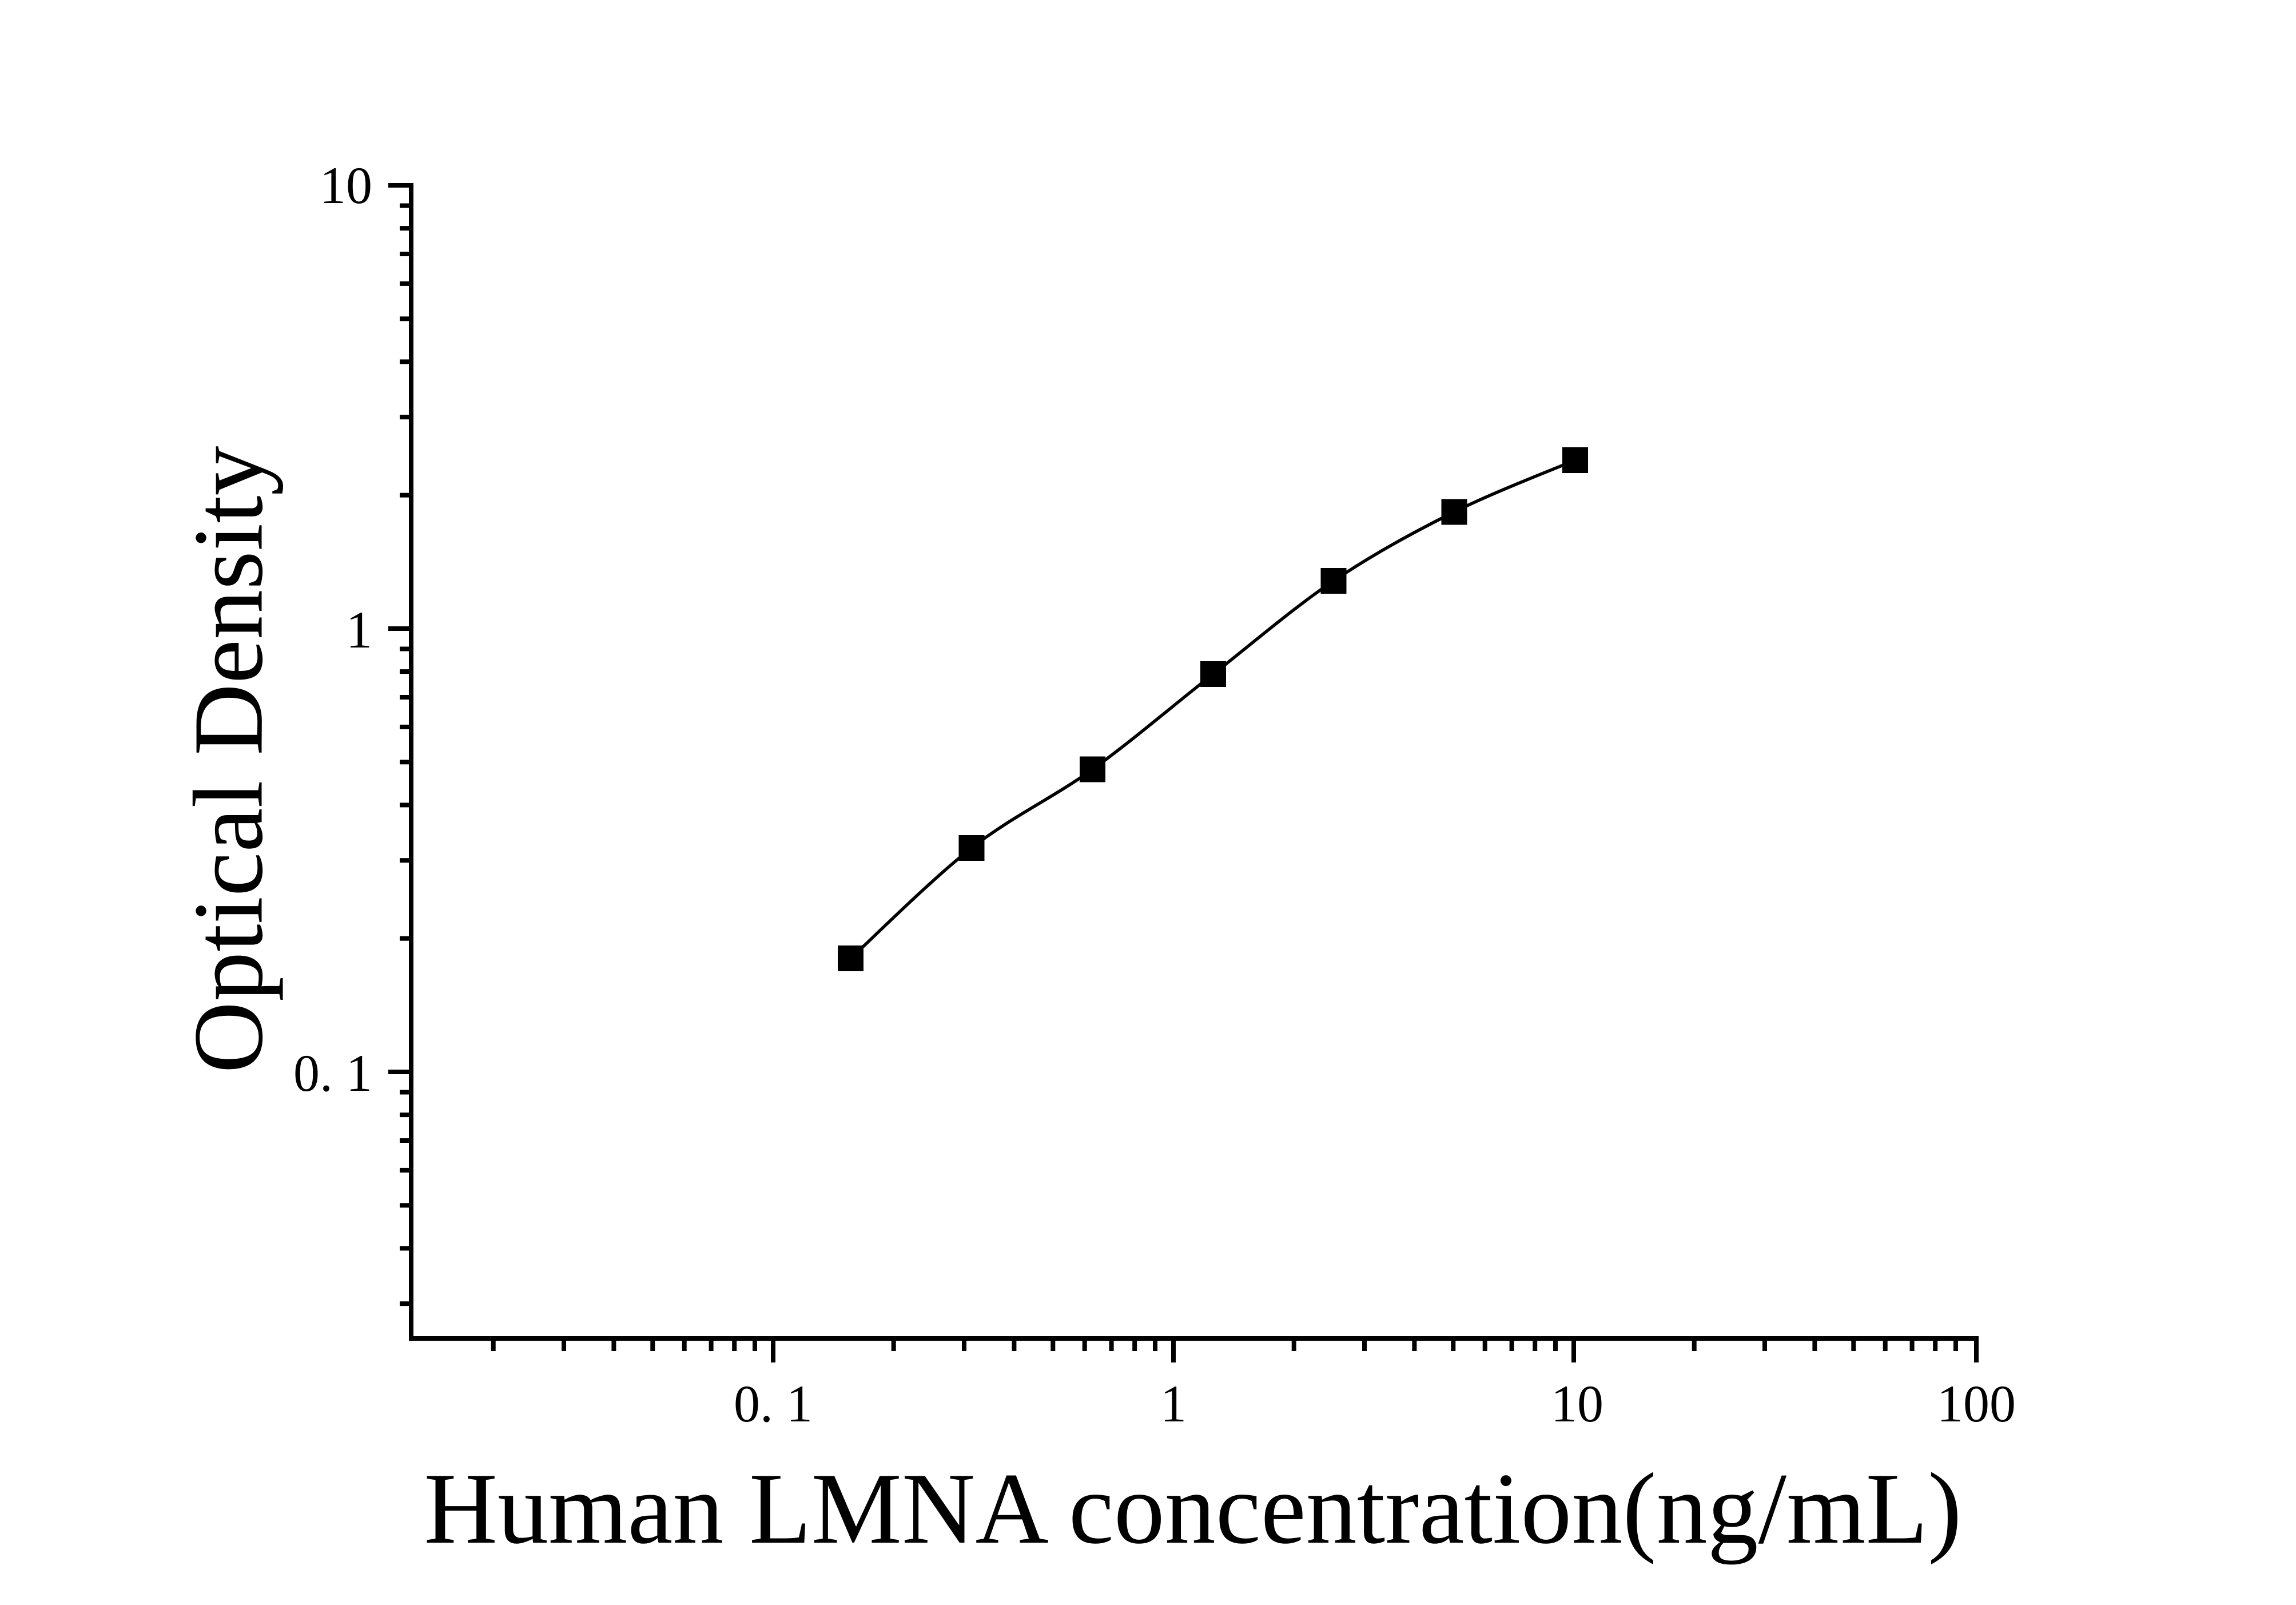 This screenshot has width=2296, height=1605. I want to click on svg-text: 100, so click(1977, 1403).